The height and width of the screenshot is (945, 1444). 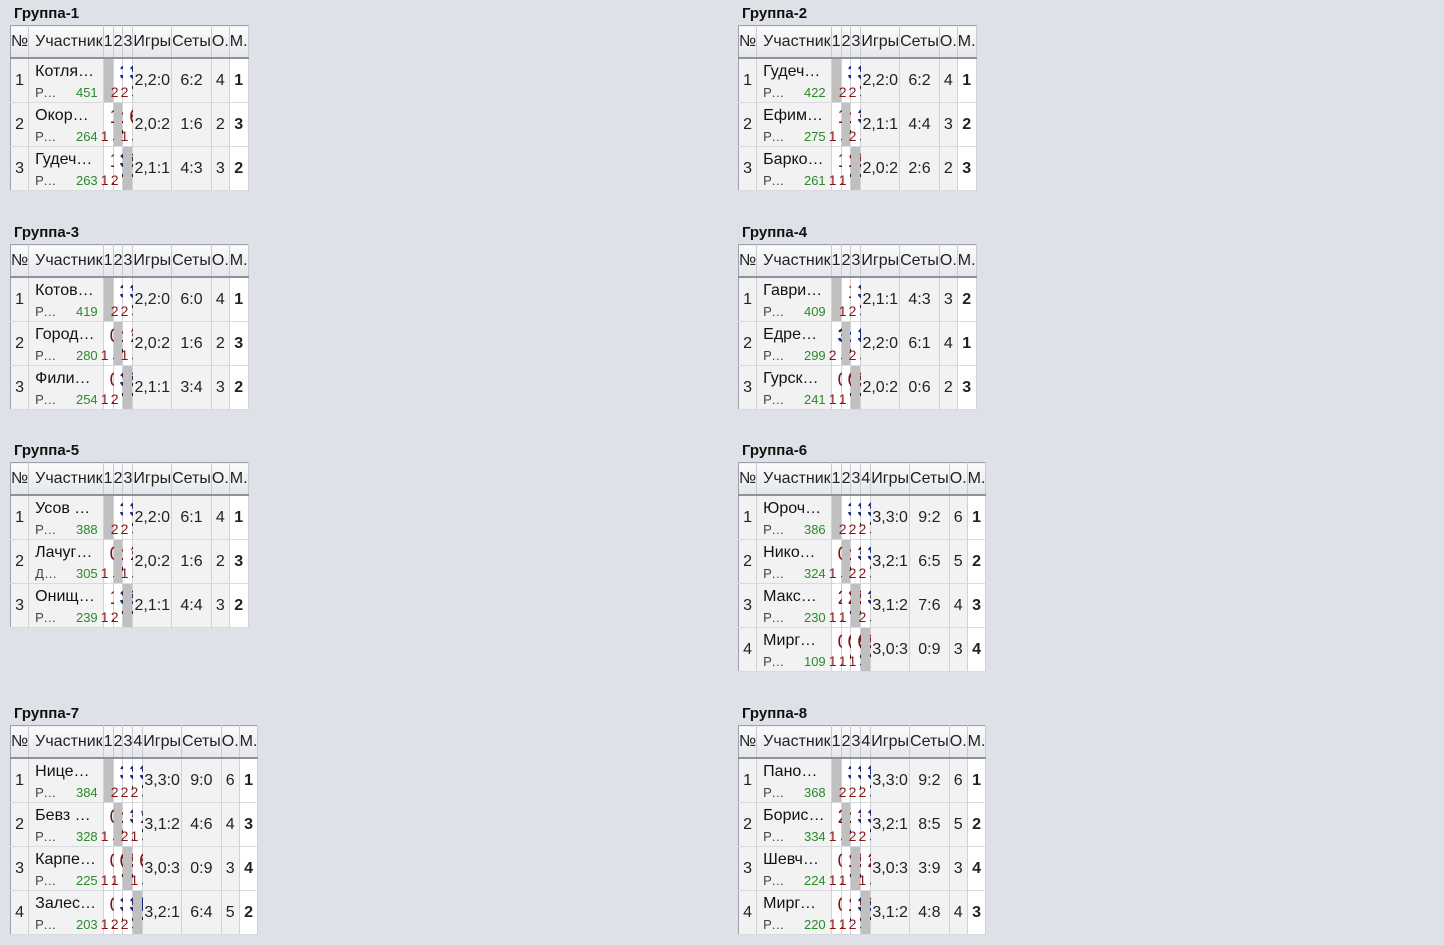 I want to click on participant-cell: Ефимов А. Д. Ростовская область, ... 275, so click(x=794, y=124).